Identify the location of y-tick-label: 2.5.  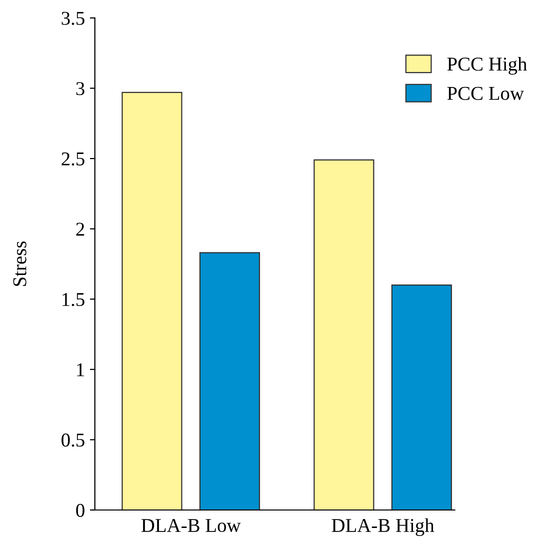
(73, 159).